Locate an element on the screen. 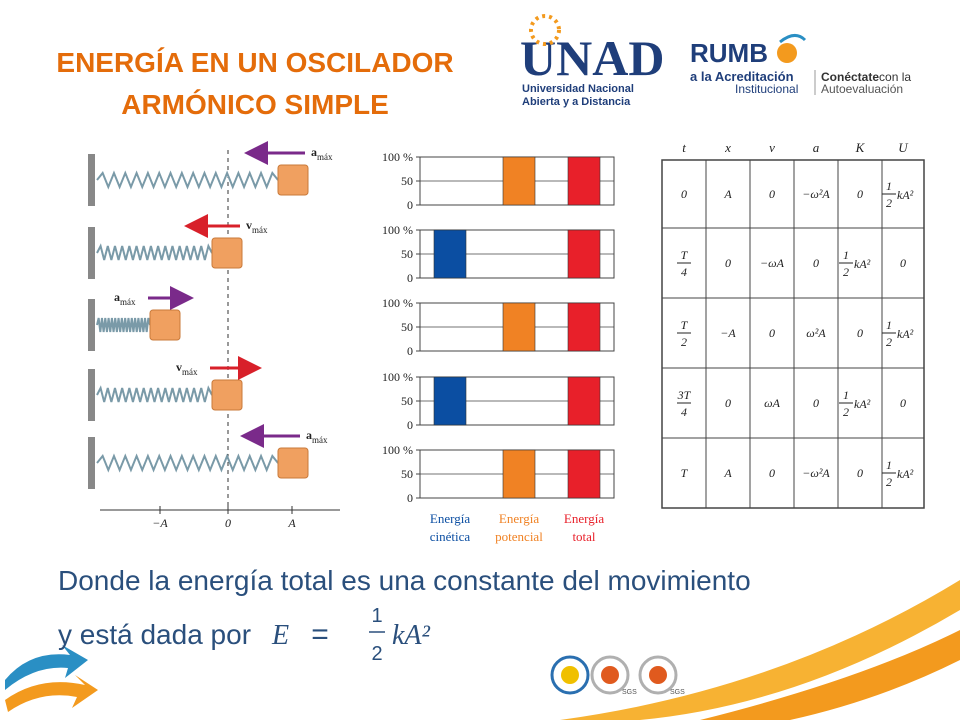 Image resolution: width=960 pixels, height=720 pixels. logo-rumbo-text: a la Acreditación is located at coordinates (742, 76).